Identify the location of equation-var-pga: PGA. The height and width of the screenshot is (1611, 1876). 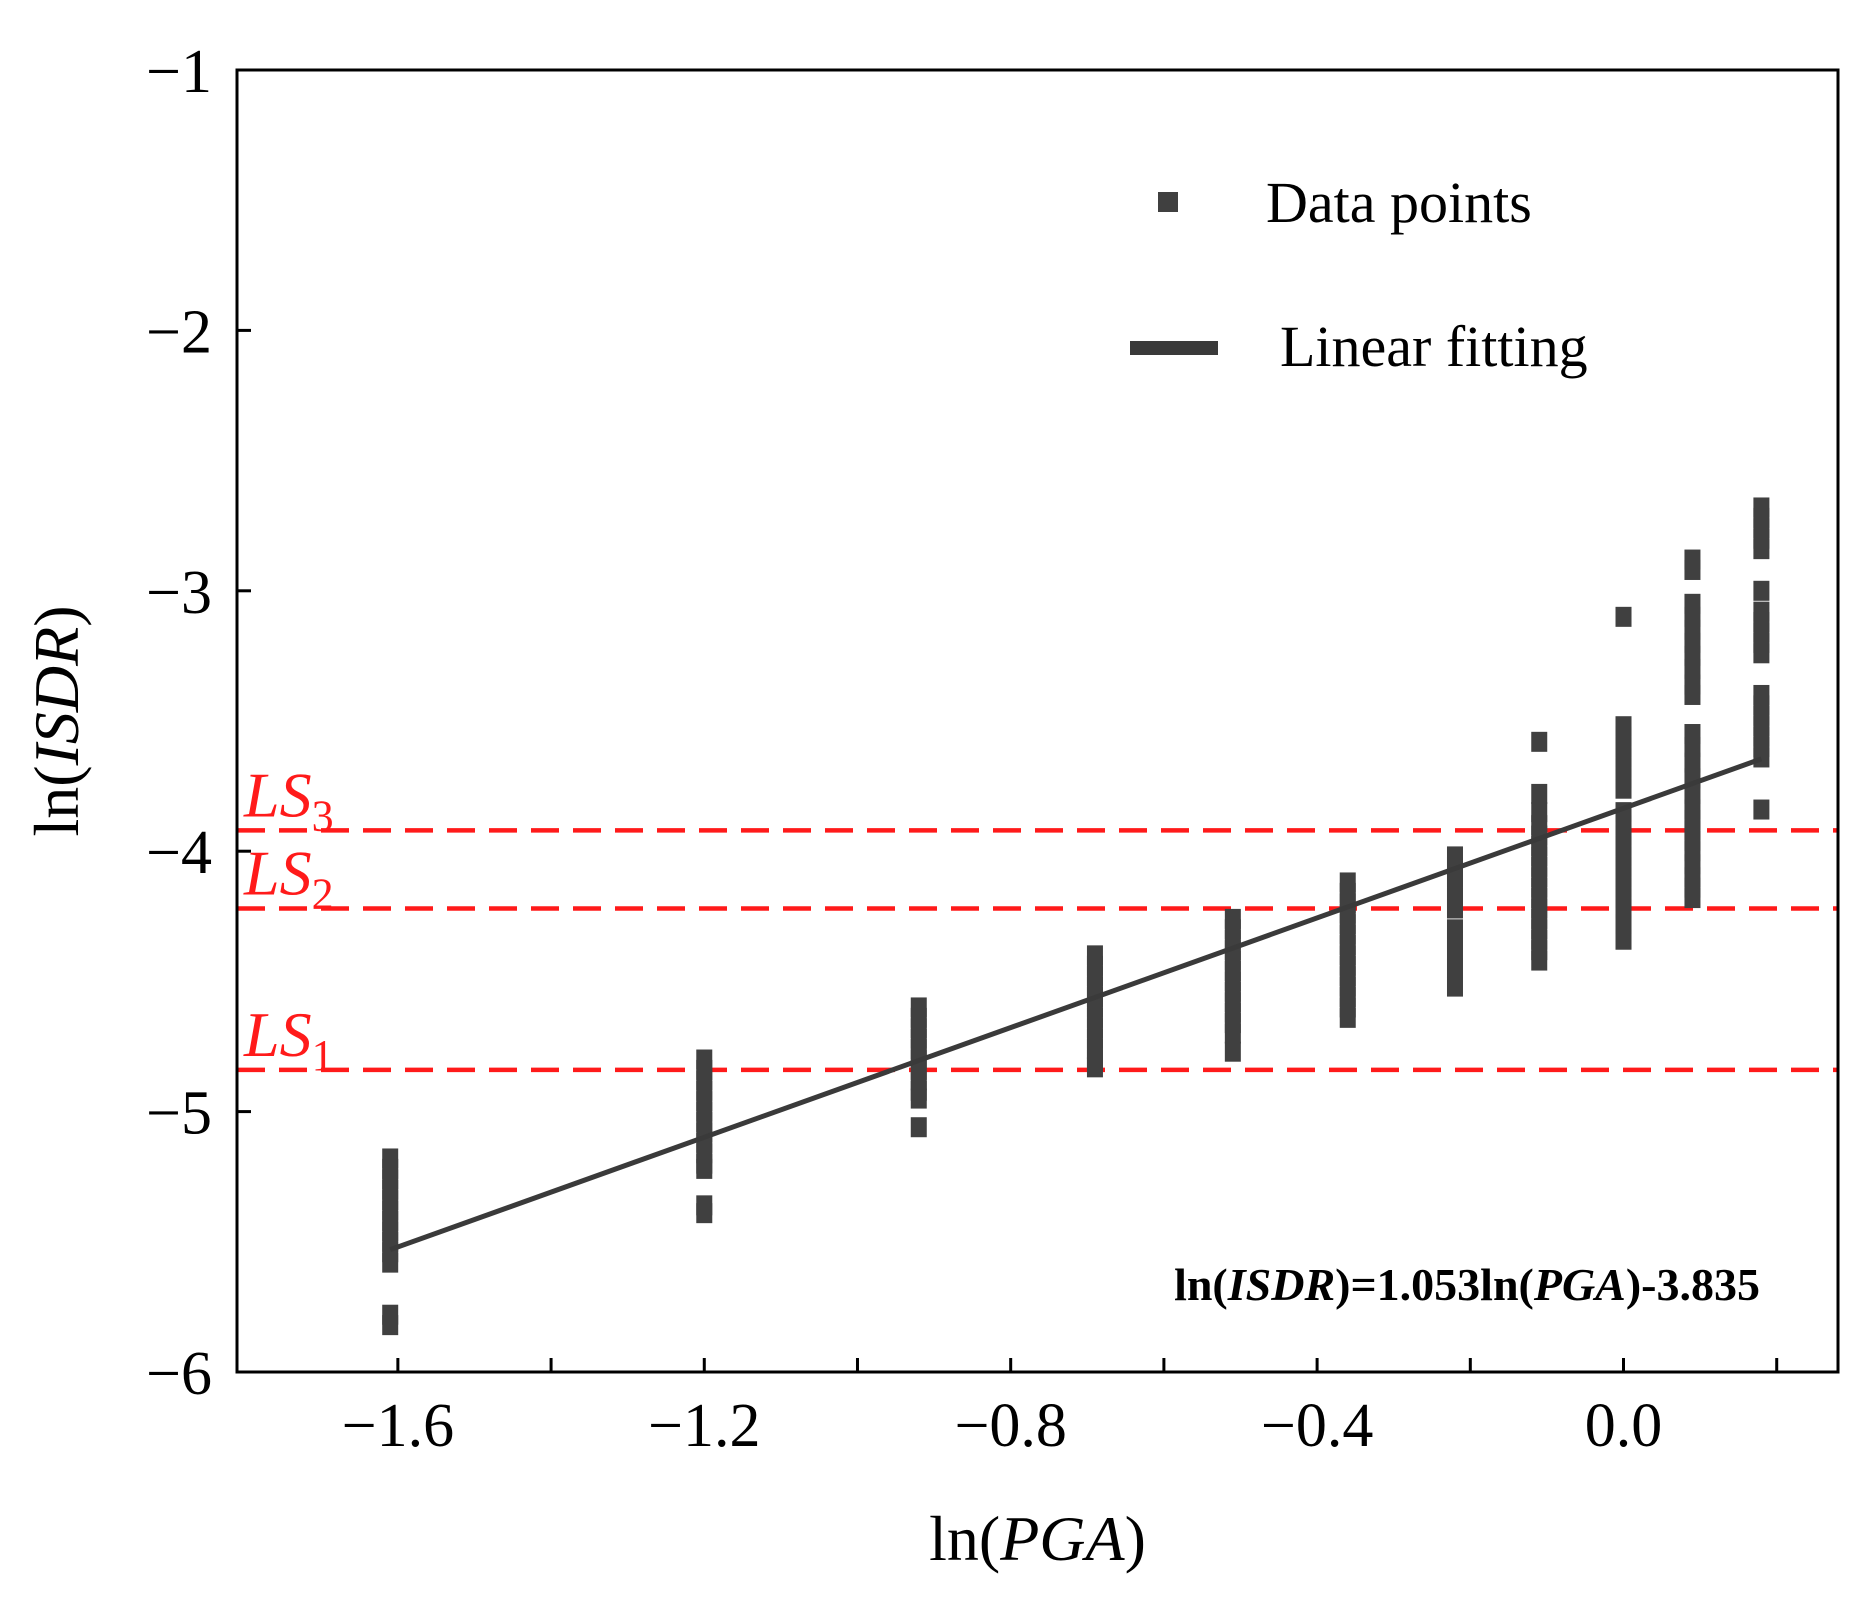
(1579, 1284).